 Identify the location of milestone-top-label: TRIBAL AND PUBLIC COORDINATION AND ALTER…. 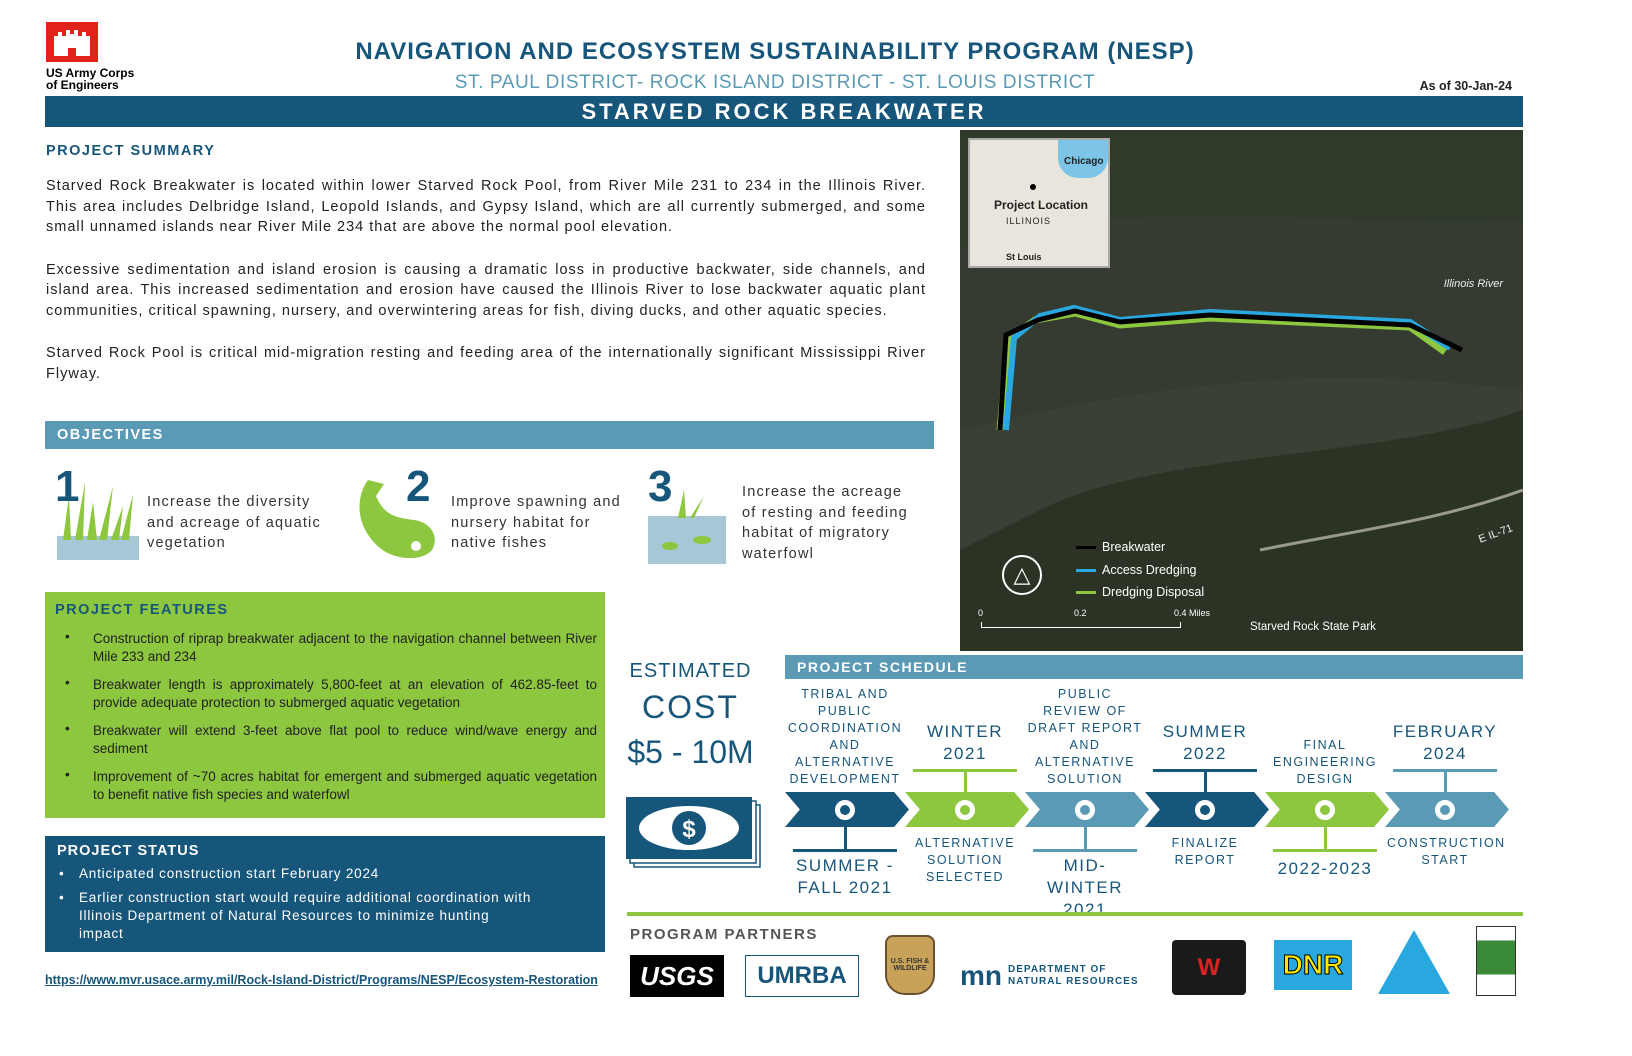
(845, 736).